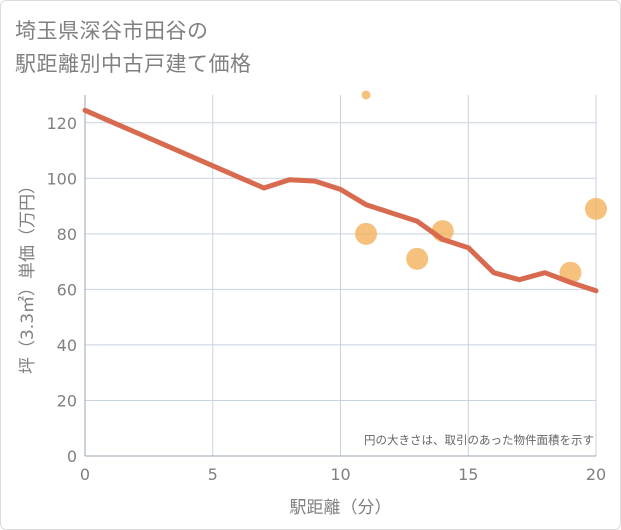 The height and width of the screenshot is (530, 621). Describe the element at coordinates (213, 474) in the screenshot. I see `x-tick-label: 5` at that location.